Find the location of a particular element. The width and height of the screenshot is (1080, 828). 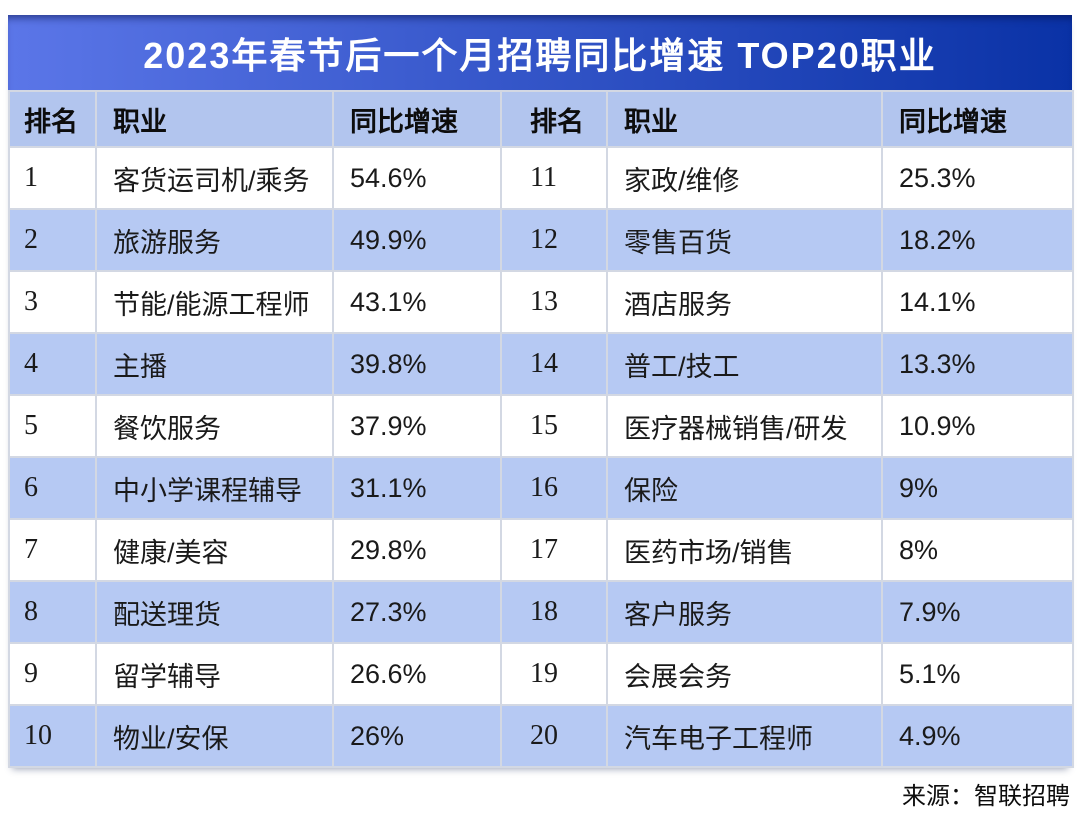

occupation-cell: 主播 is located at coordinates (214, 364).